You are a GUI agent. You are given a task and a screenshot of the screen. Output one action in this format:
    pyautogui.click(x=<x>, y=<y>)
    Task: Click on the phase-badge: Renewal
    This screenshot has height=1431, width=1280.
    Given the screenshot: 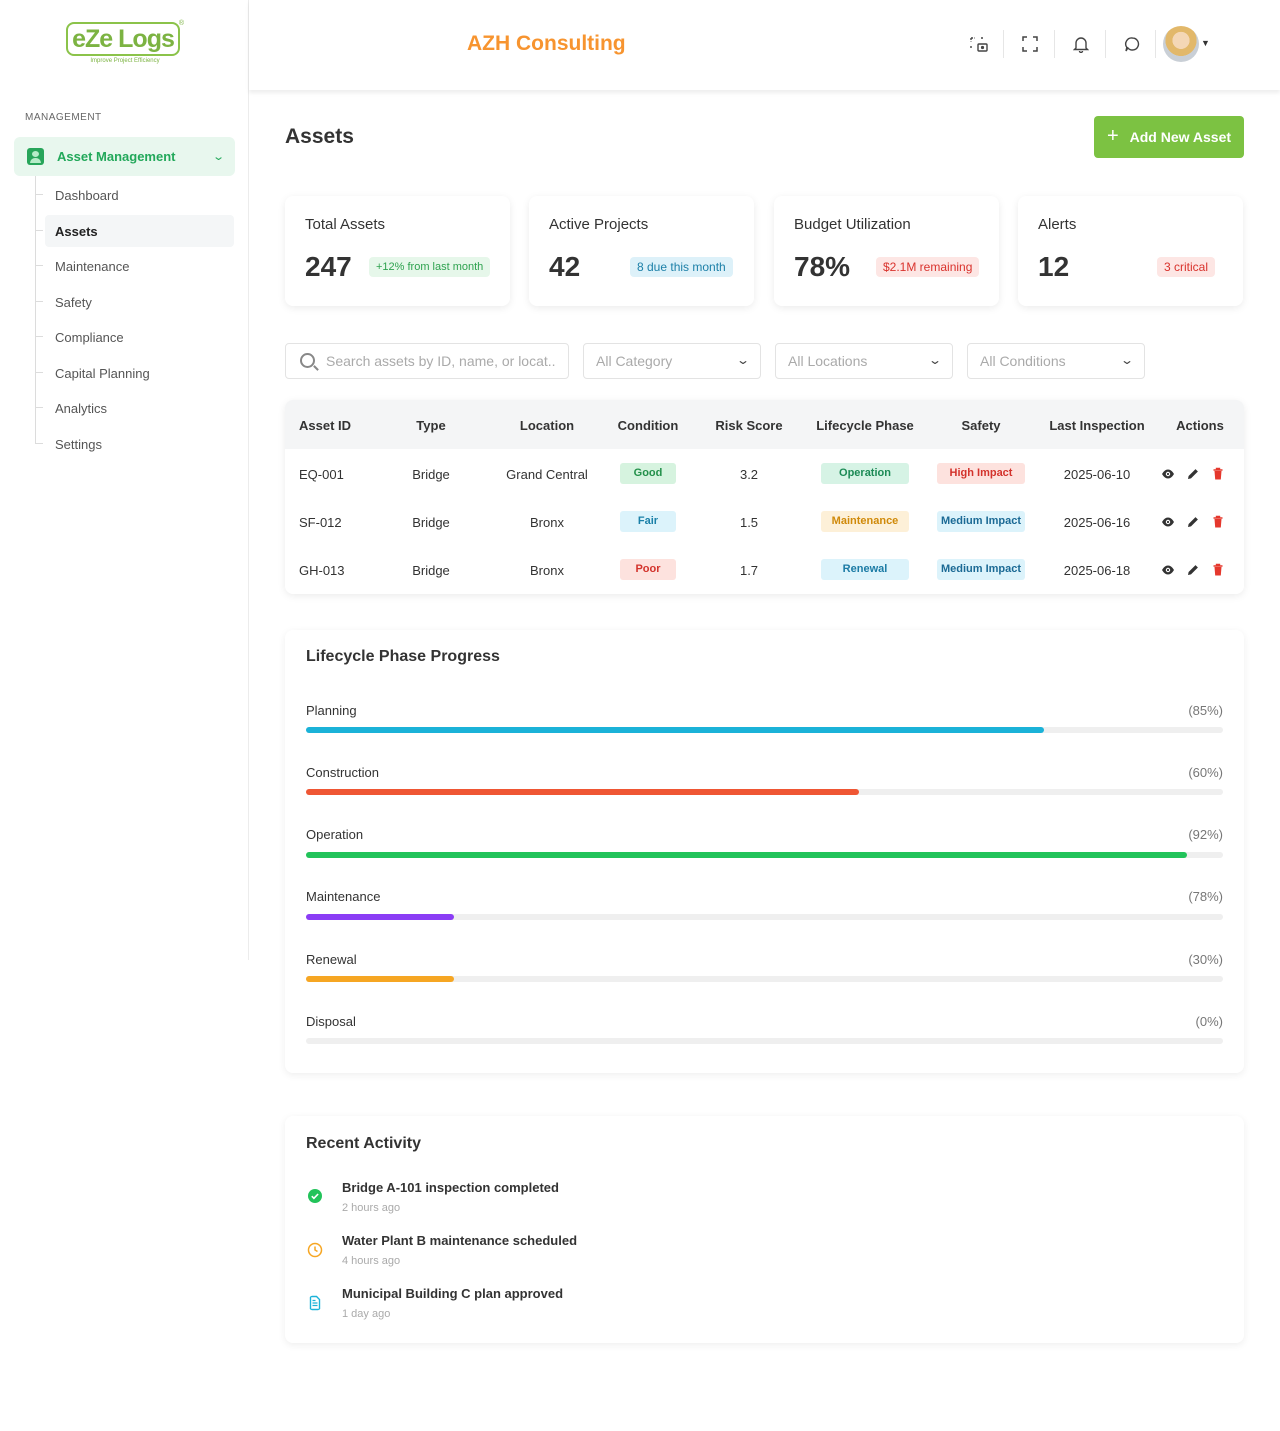 What is the action you would take?
    pyautogui.click(x=865, y=569)
    